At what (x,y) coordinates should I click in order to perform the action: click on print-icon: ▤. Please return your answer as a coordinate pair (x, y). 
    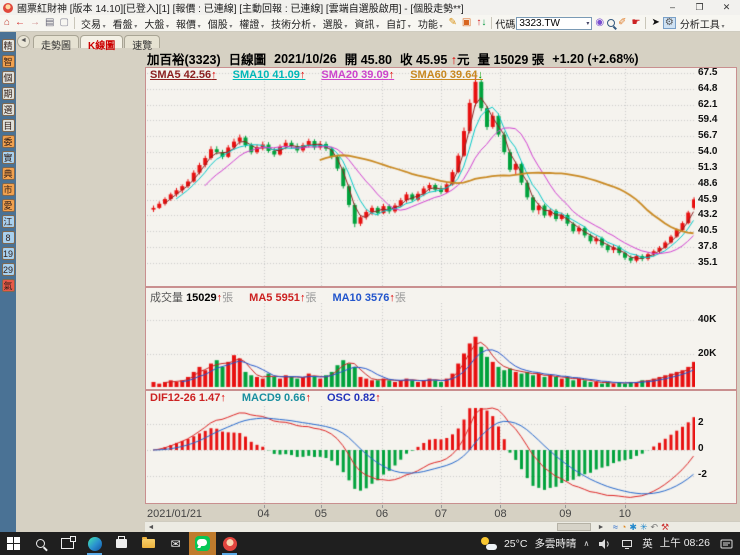
    Looking at the image, I should click on (50, 22).